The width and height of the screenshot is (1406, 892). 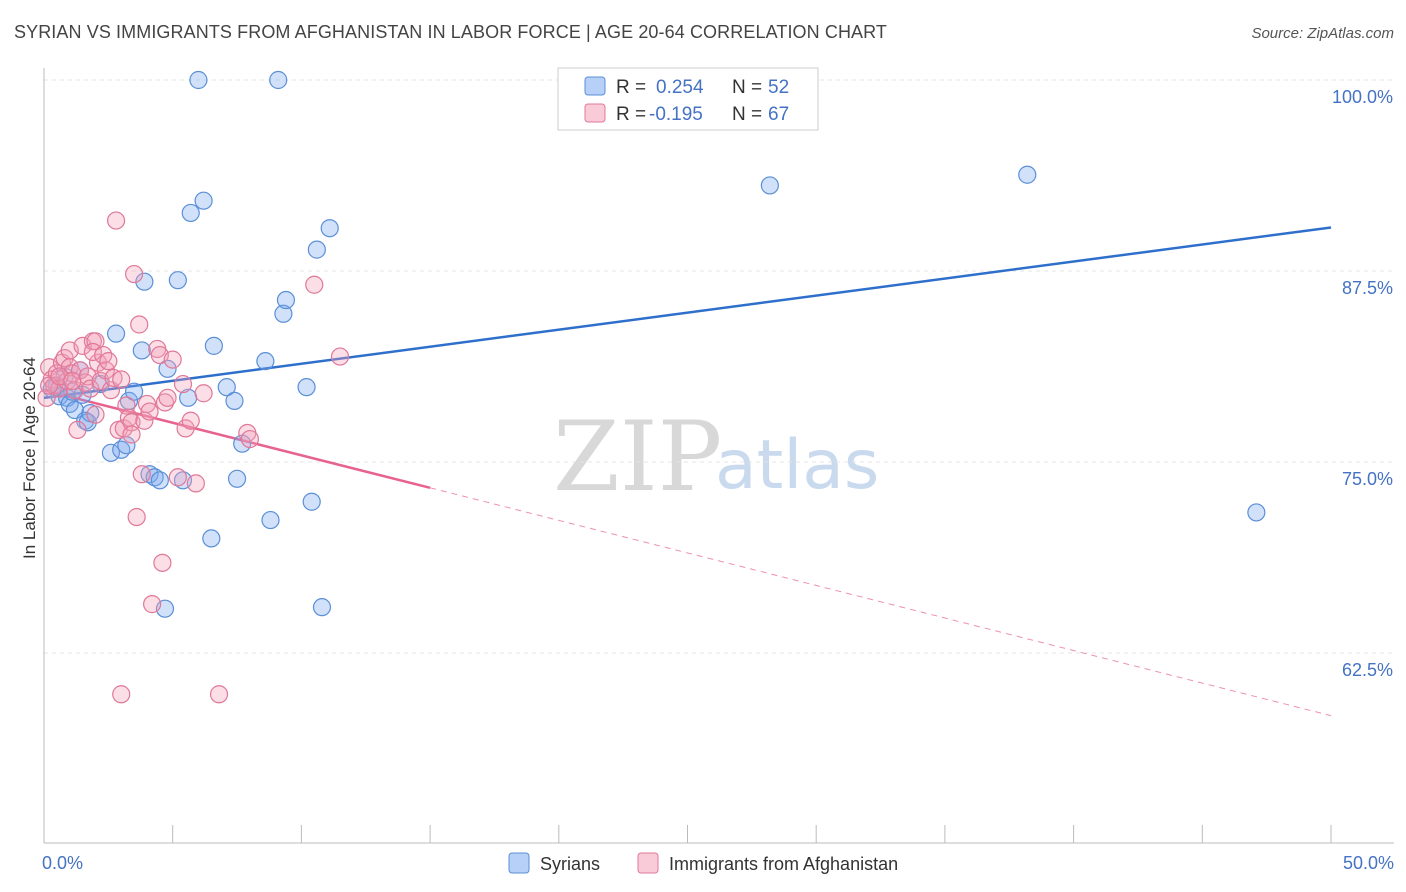 I want to click on y-axis-label: In Labor Force | Age 20-64, so click(x=29, y=458).